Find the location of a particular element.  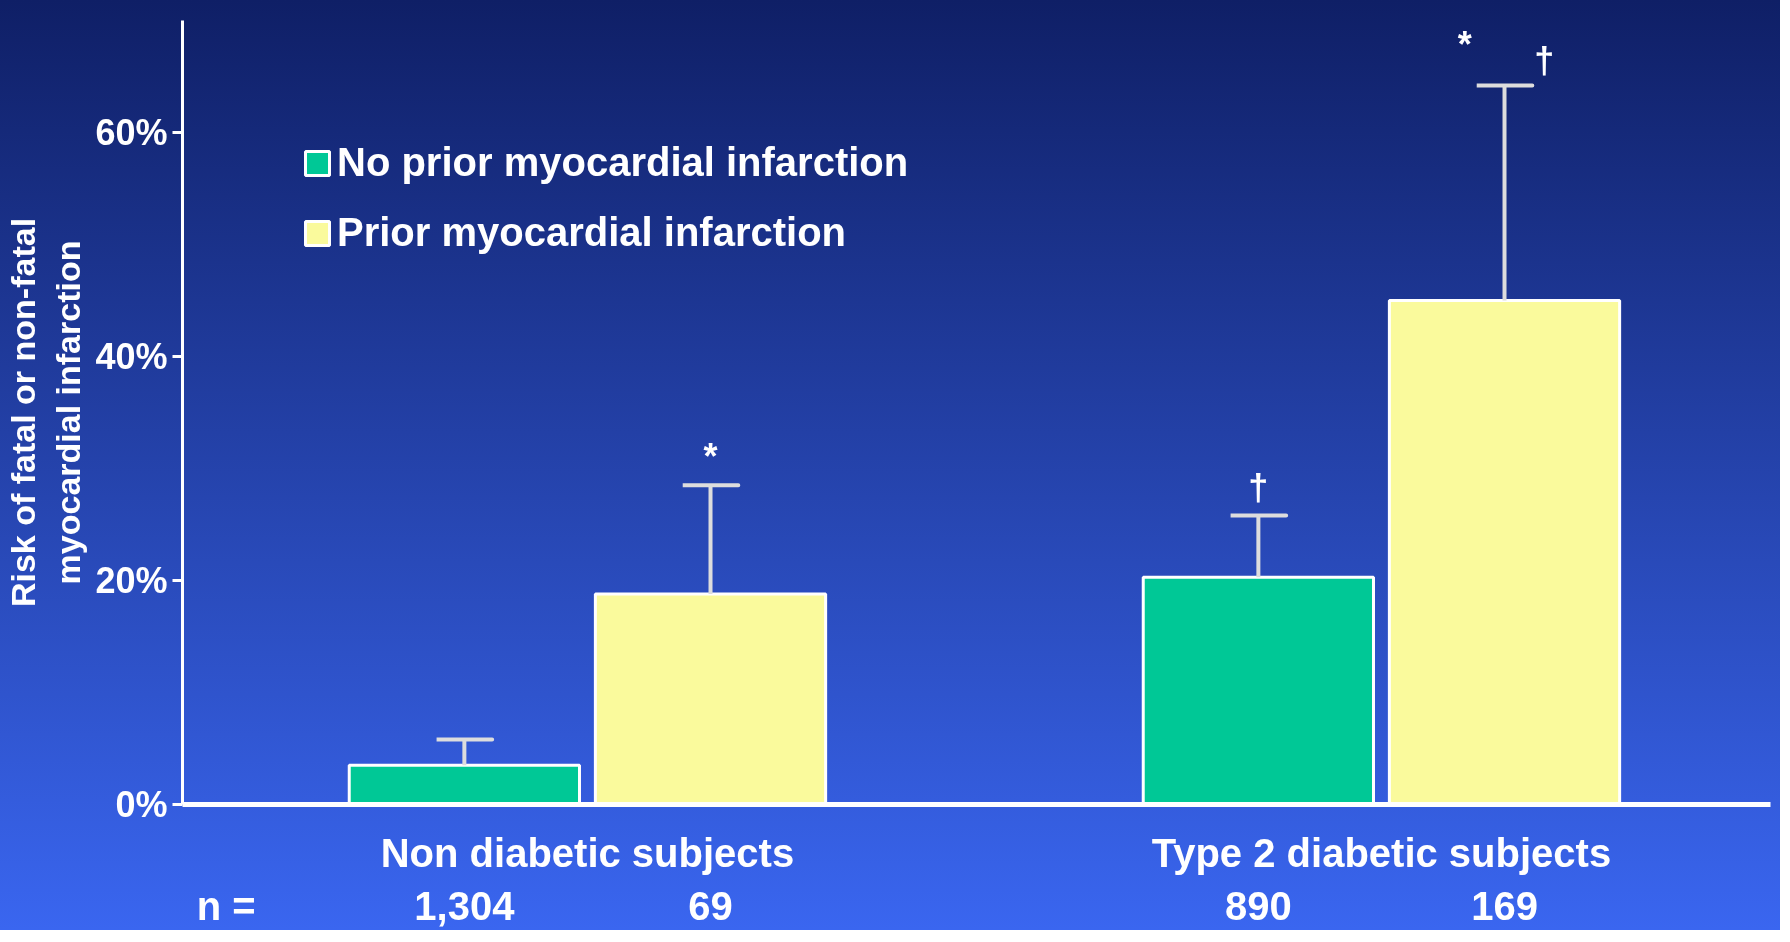

text: 890 is located at coordinates (1258, 905).